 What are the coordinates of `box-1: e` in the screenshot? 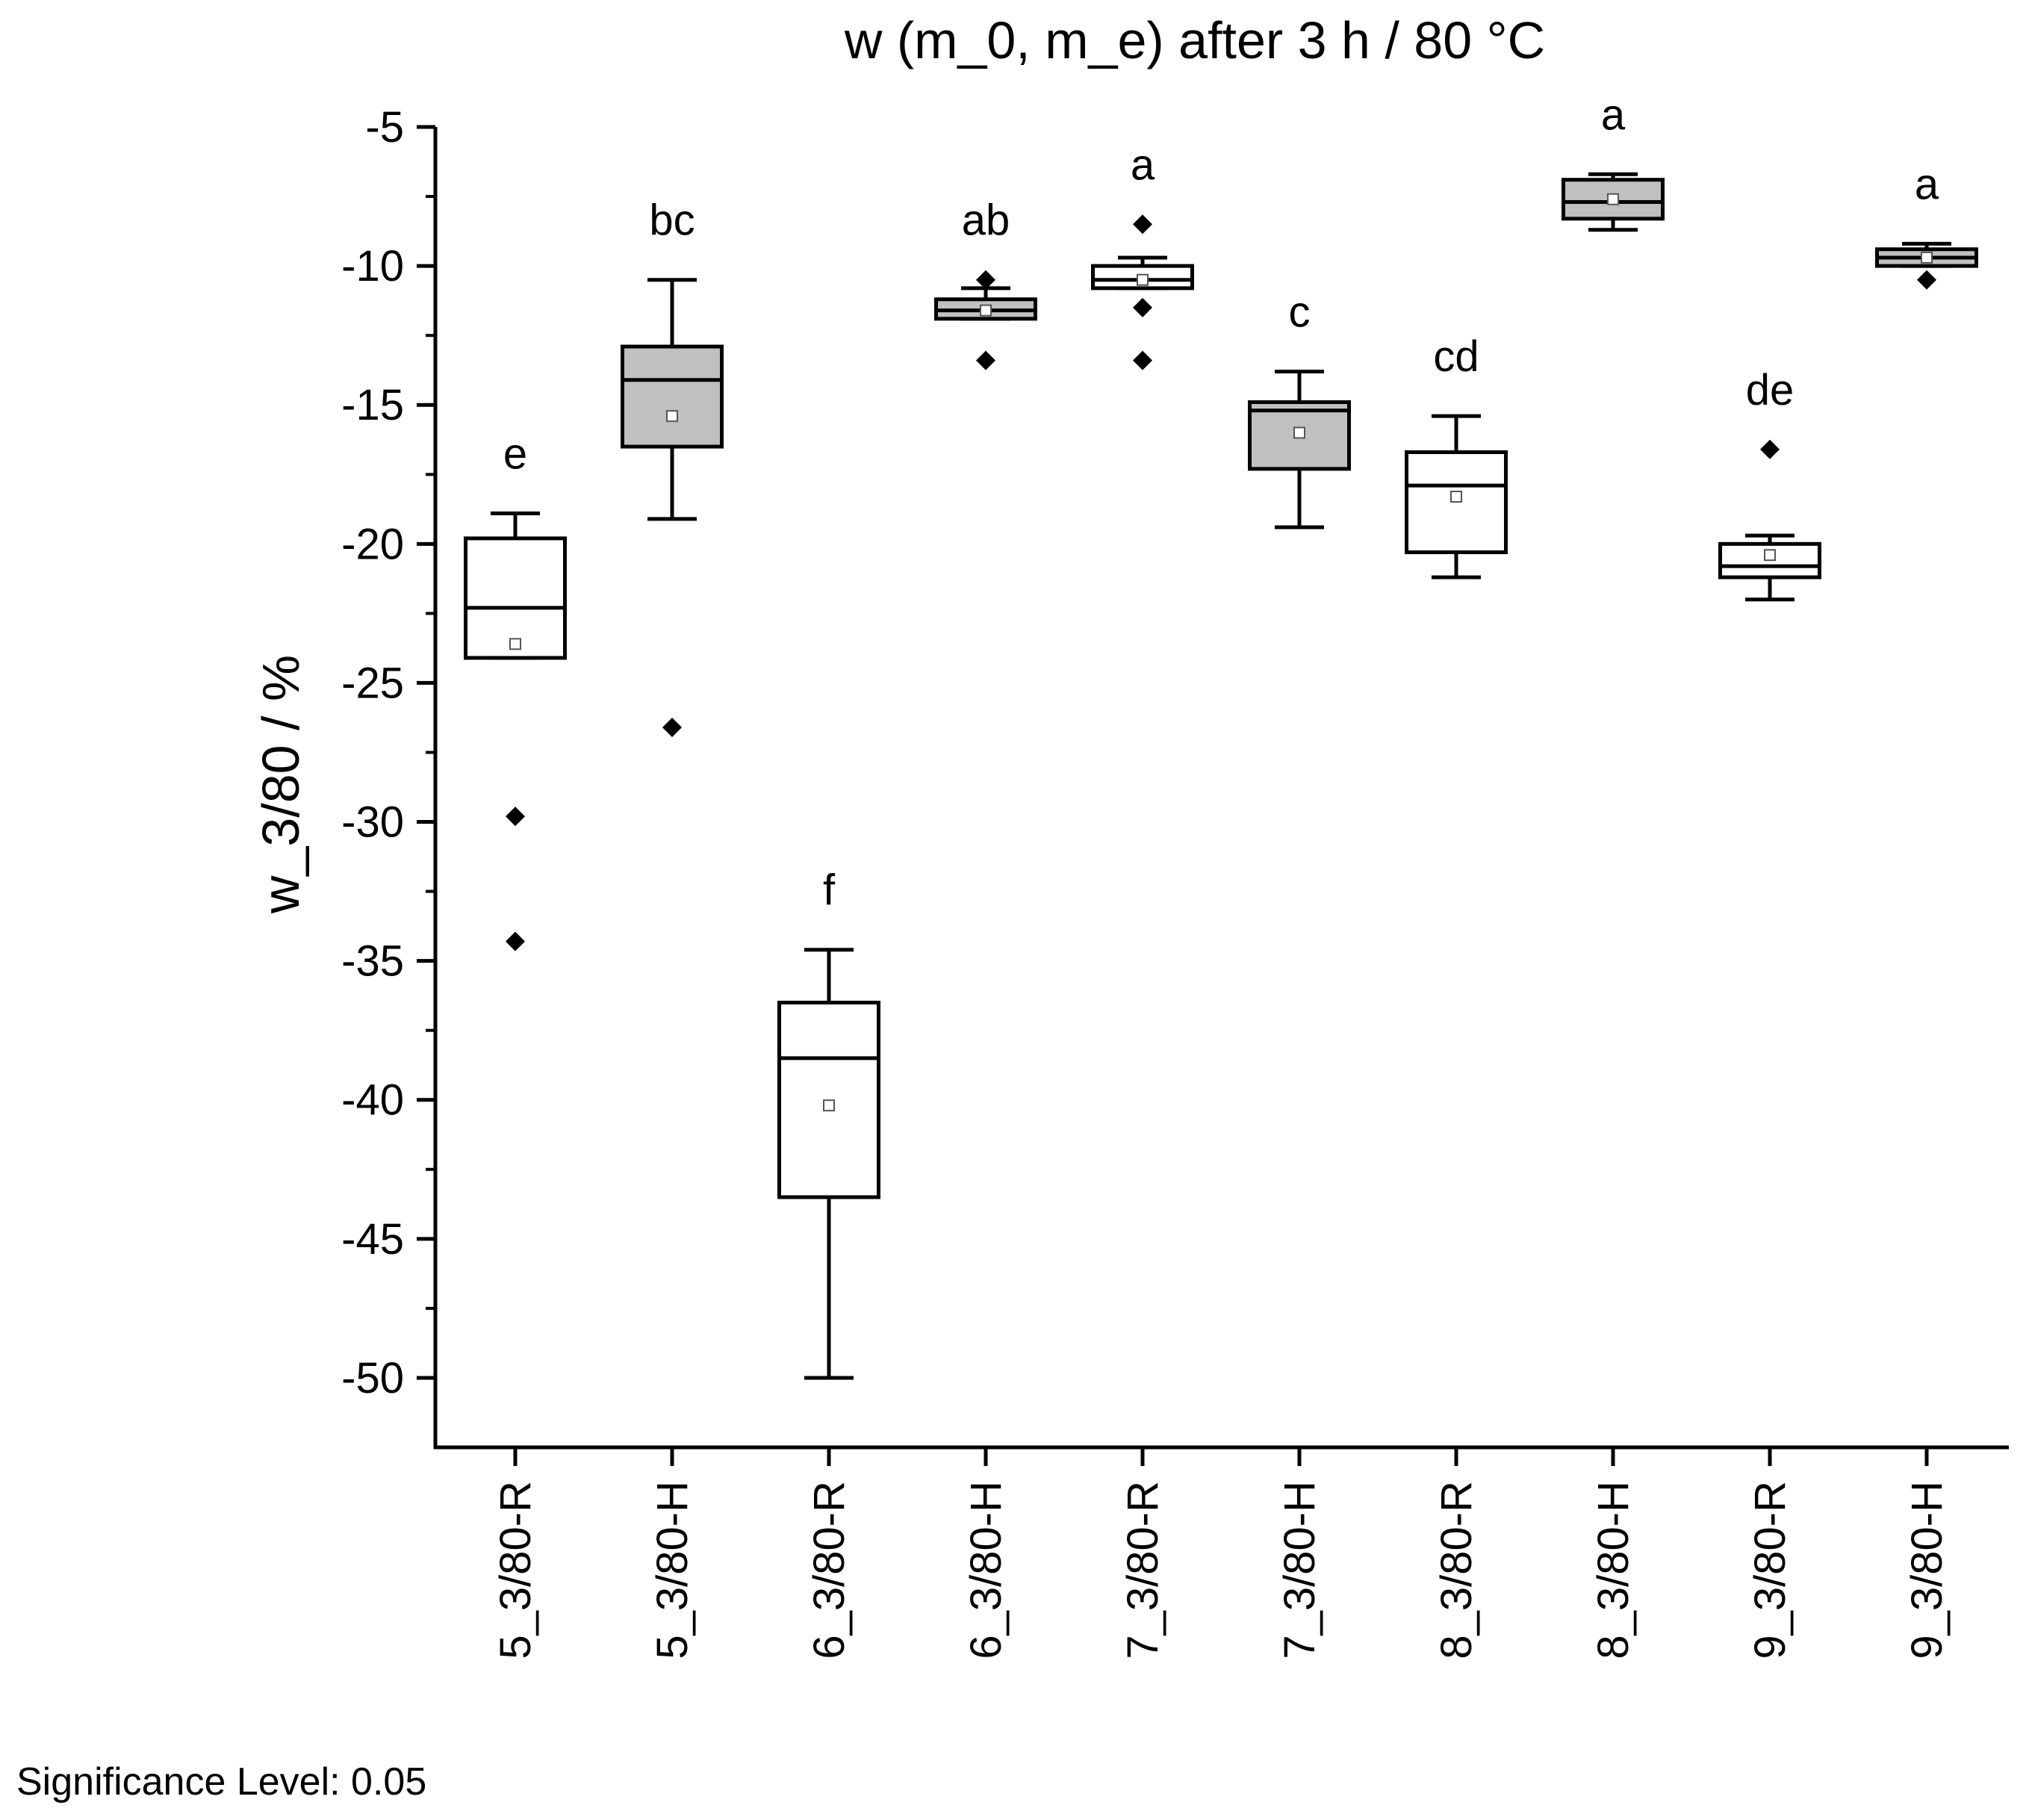 It's located at (515, 690).